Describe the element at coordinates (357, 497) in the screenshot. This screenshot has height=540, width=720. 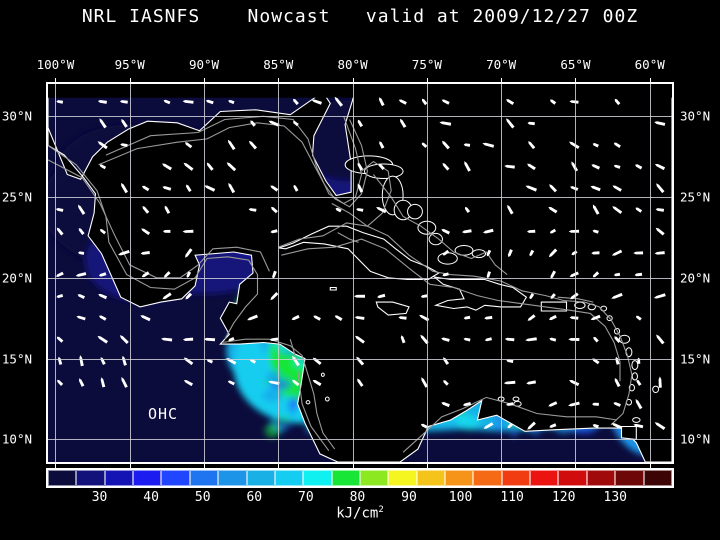
I see `colorbar-tick-80: 80` at that location.